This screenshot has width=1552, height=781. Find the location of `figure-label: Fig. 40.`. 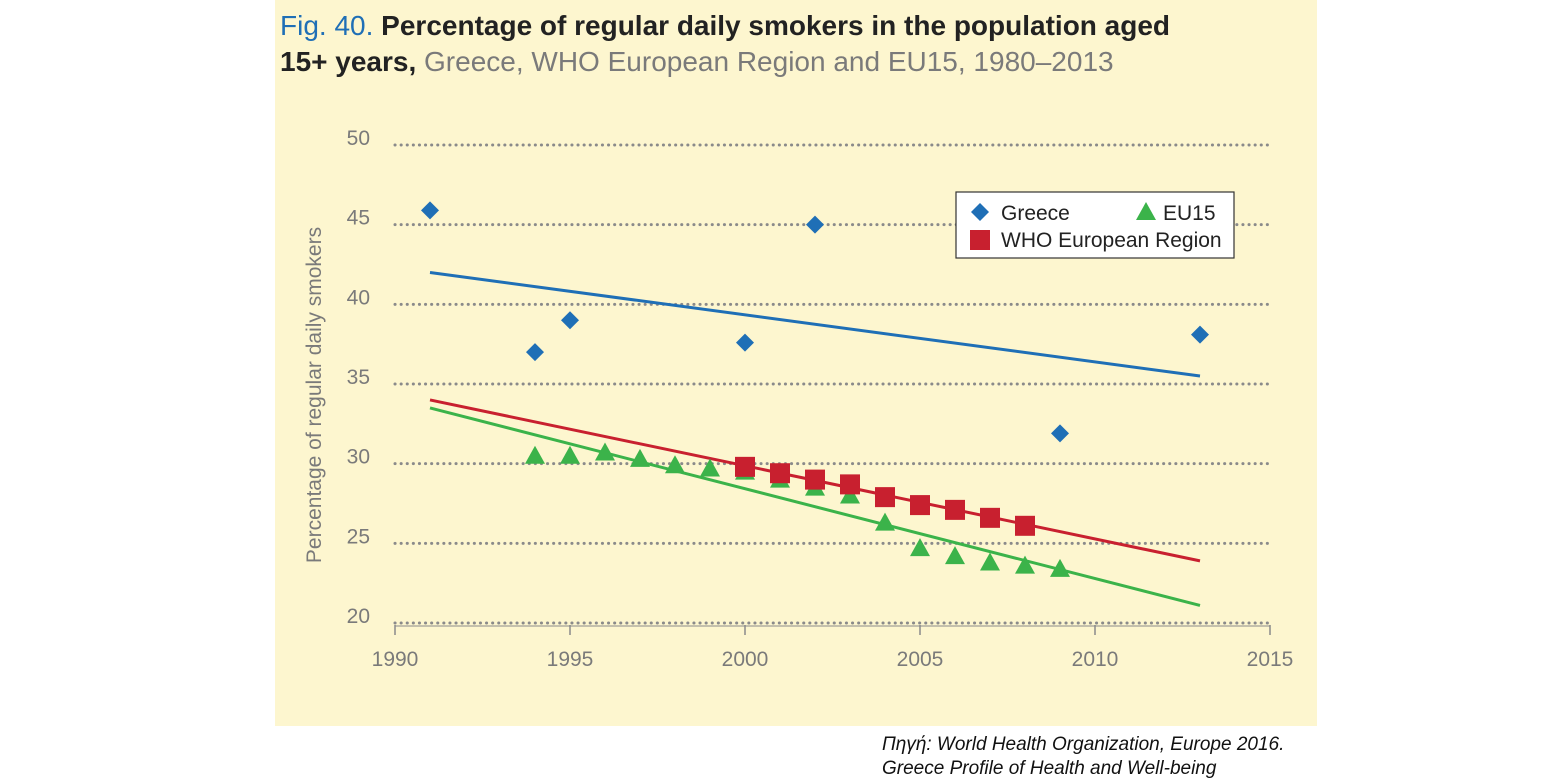

figure-label: Fig. 40. is located at coordinates (327, 25).